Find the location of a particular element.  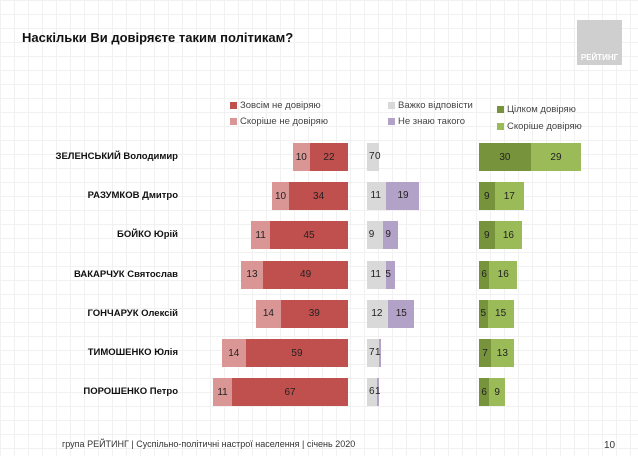

legend-label: Важко відповісти is located at coordinates (435, 105).